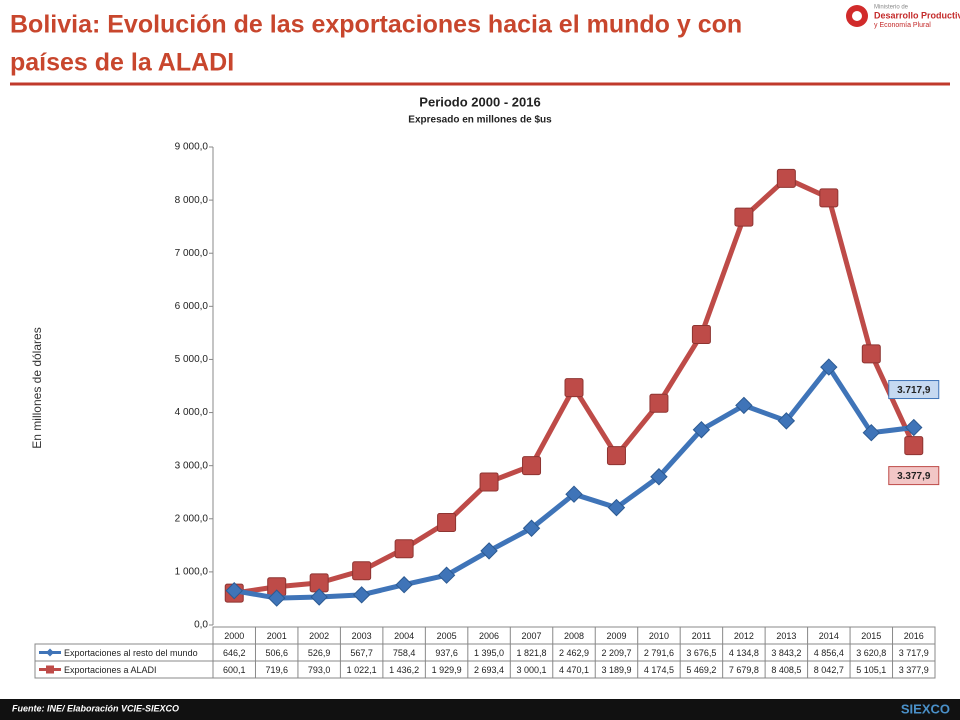  I want to click on table-value: 758,4, so click(404, 653).